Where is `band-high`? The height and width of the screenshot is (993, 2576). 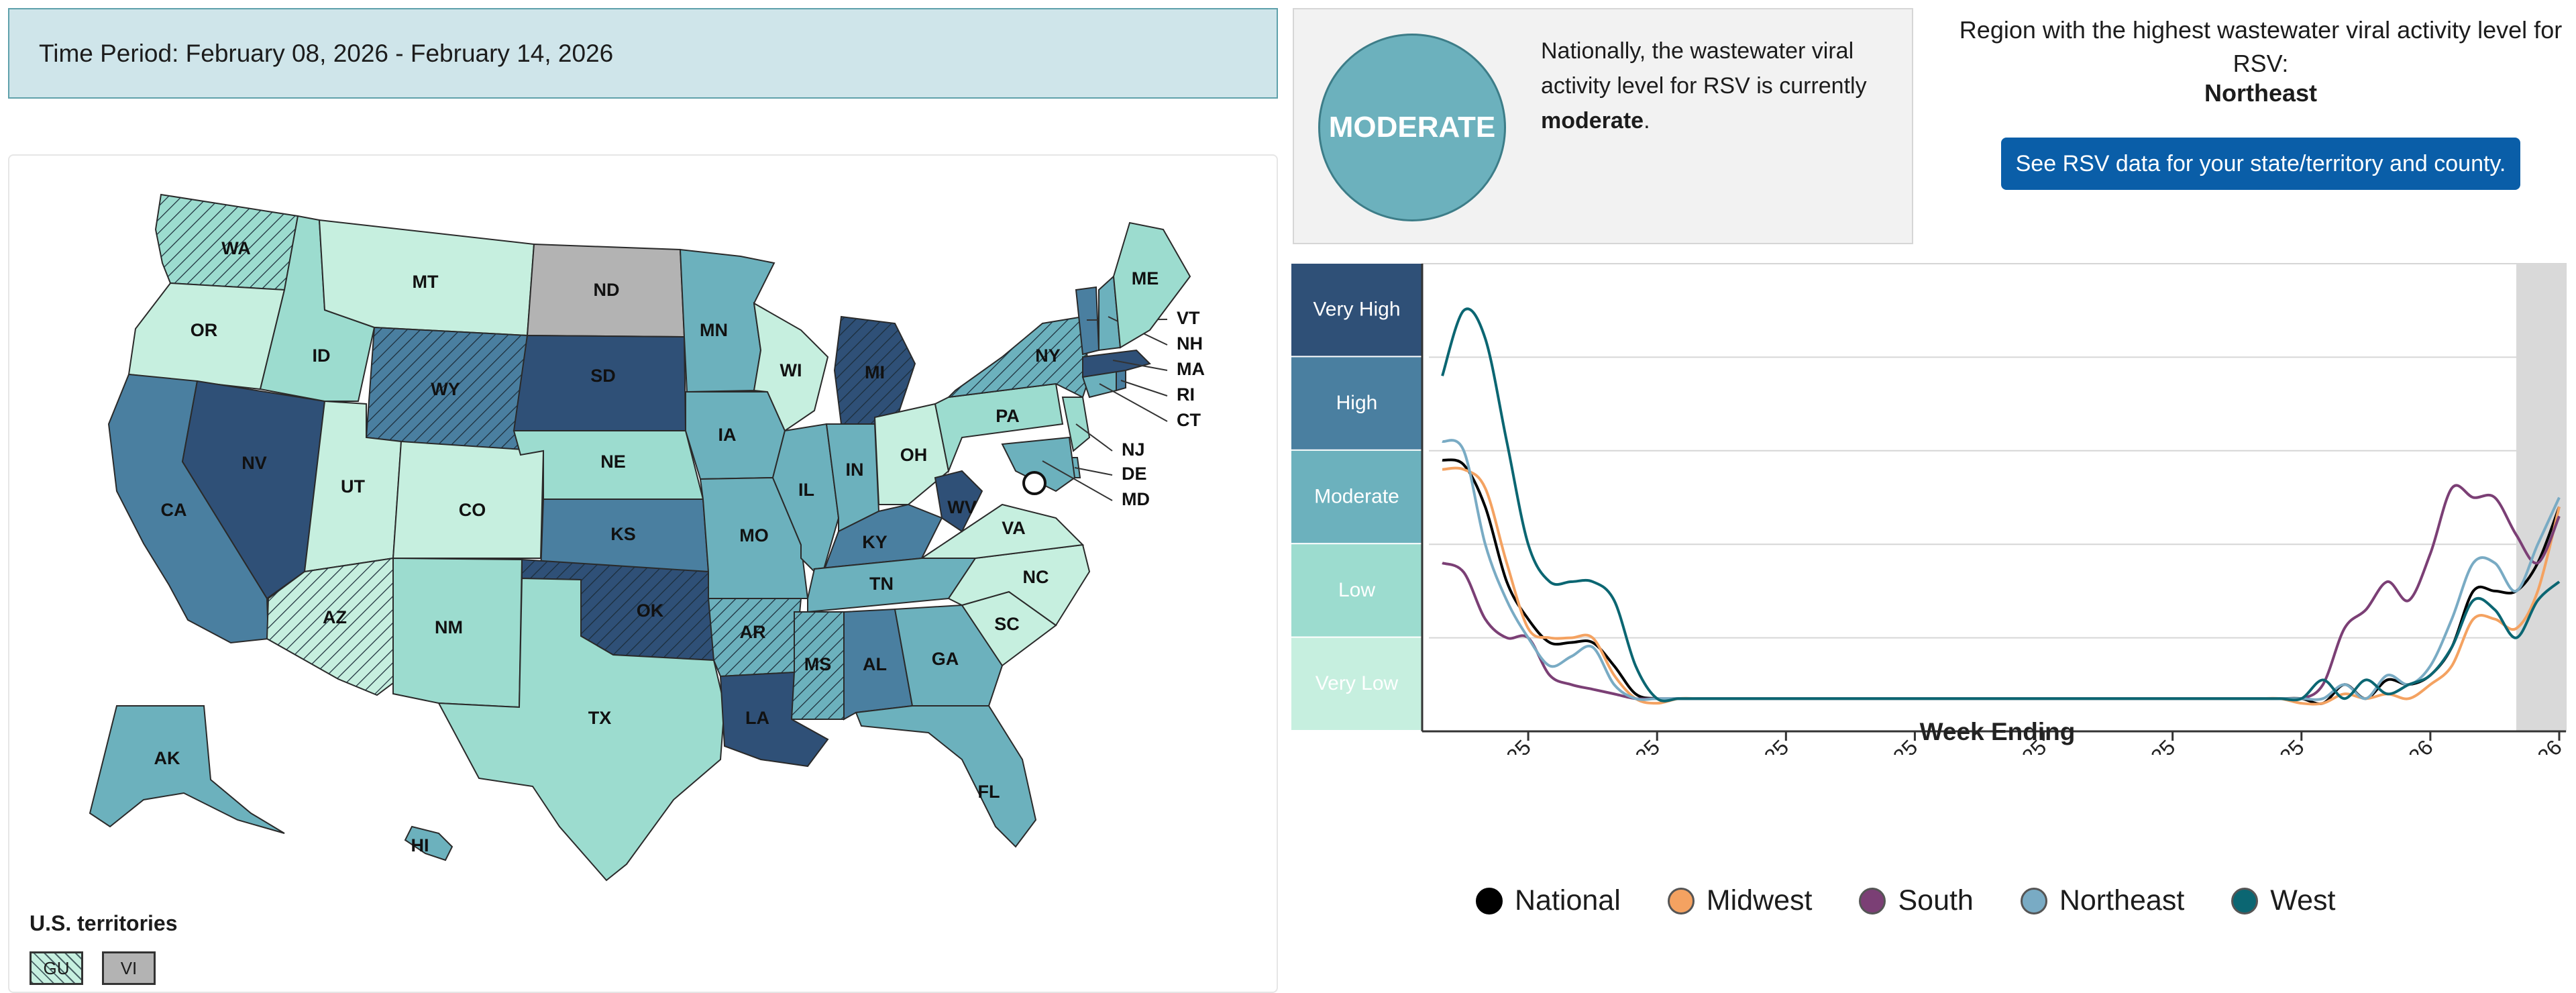 band-high is located at coordinates (1356, 403).